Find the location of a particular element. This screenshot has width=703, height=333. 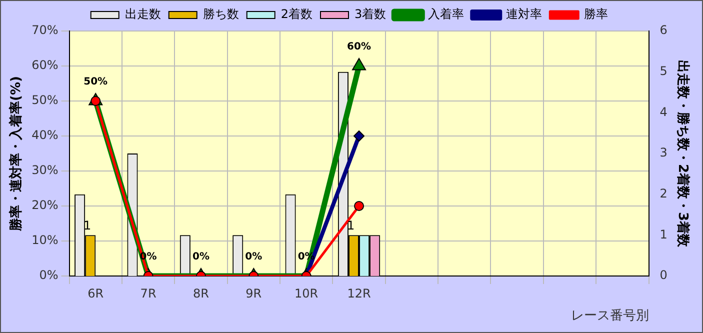

data-label: 60% is located at coordinates (359, 47).